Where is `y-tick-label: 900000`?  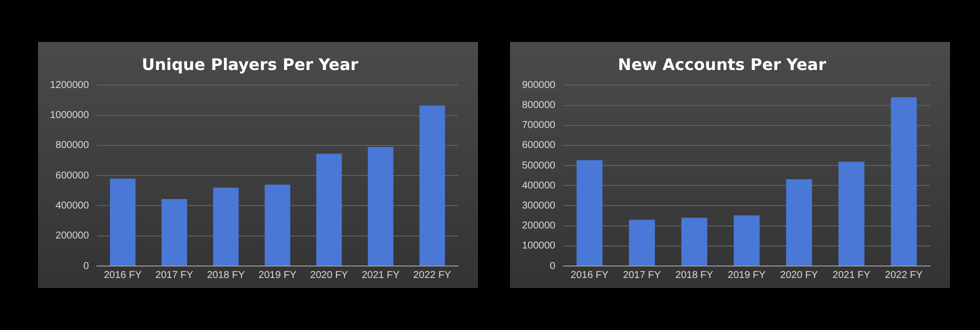 y-tick-label: 900000 is located at coordinates (539, 85).